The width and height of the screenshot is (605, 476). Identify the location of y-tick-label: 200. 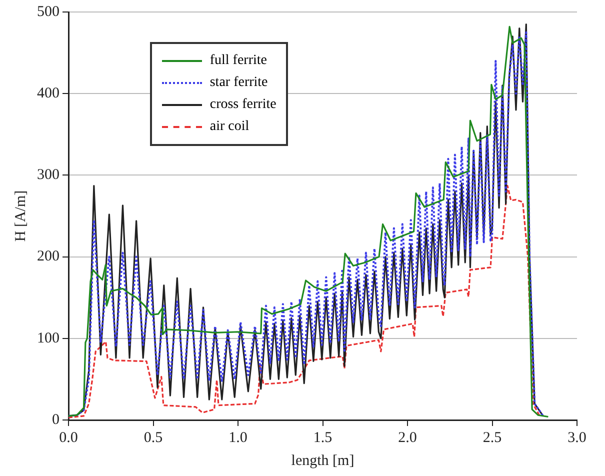
(48, 256).